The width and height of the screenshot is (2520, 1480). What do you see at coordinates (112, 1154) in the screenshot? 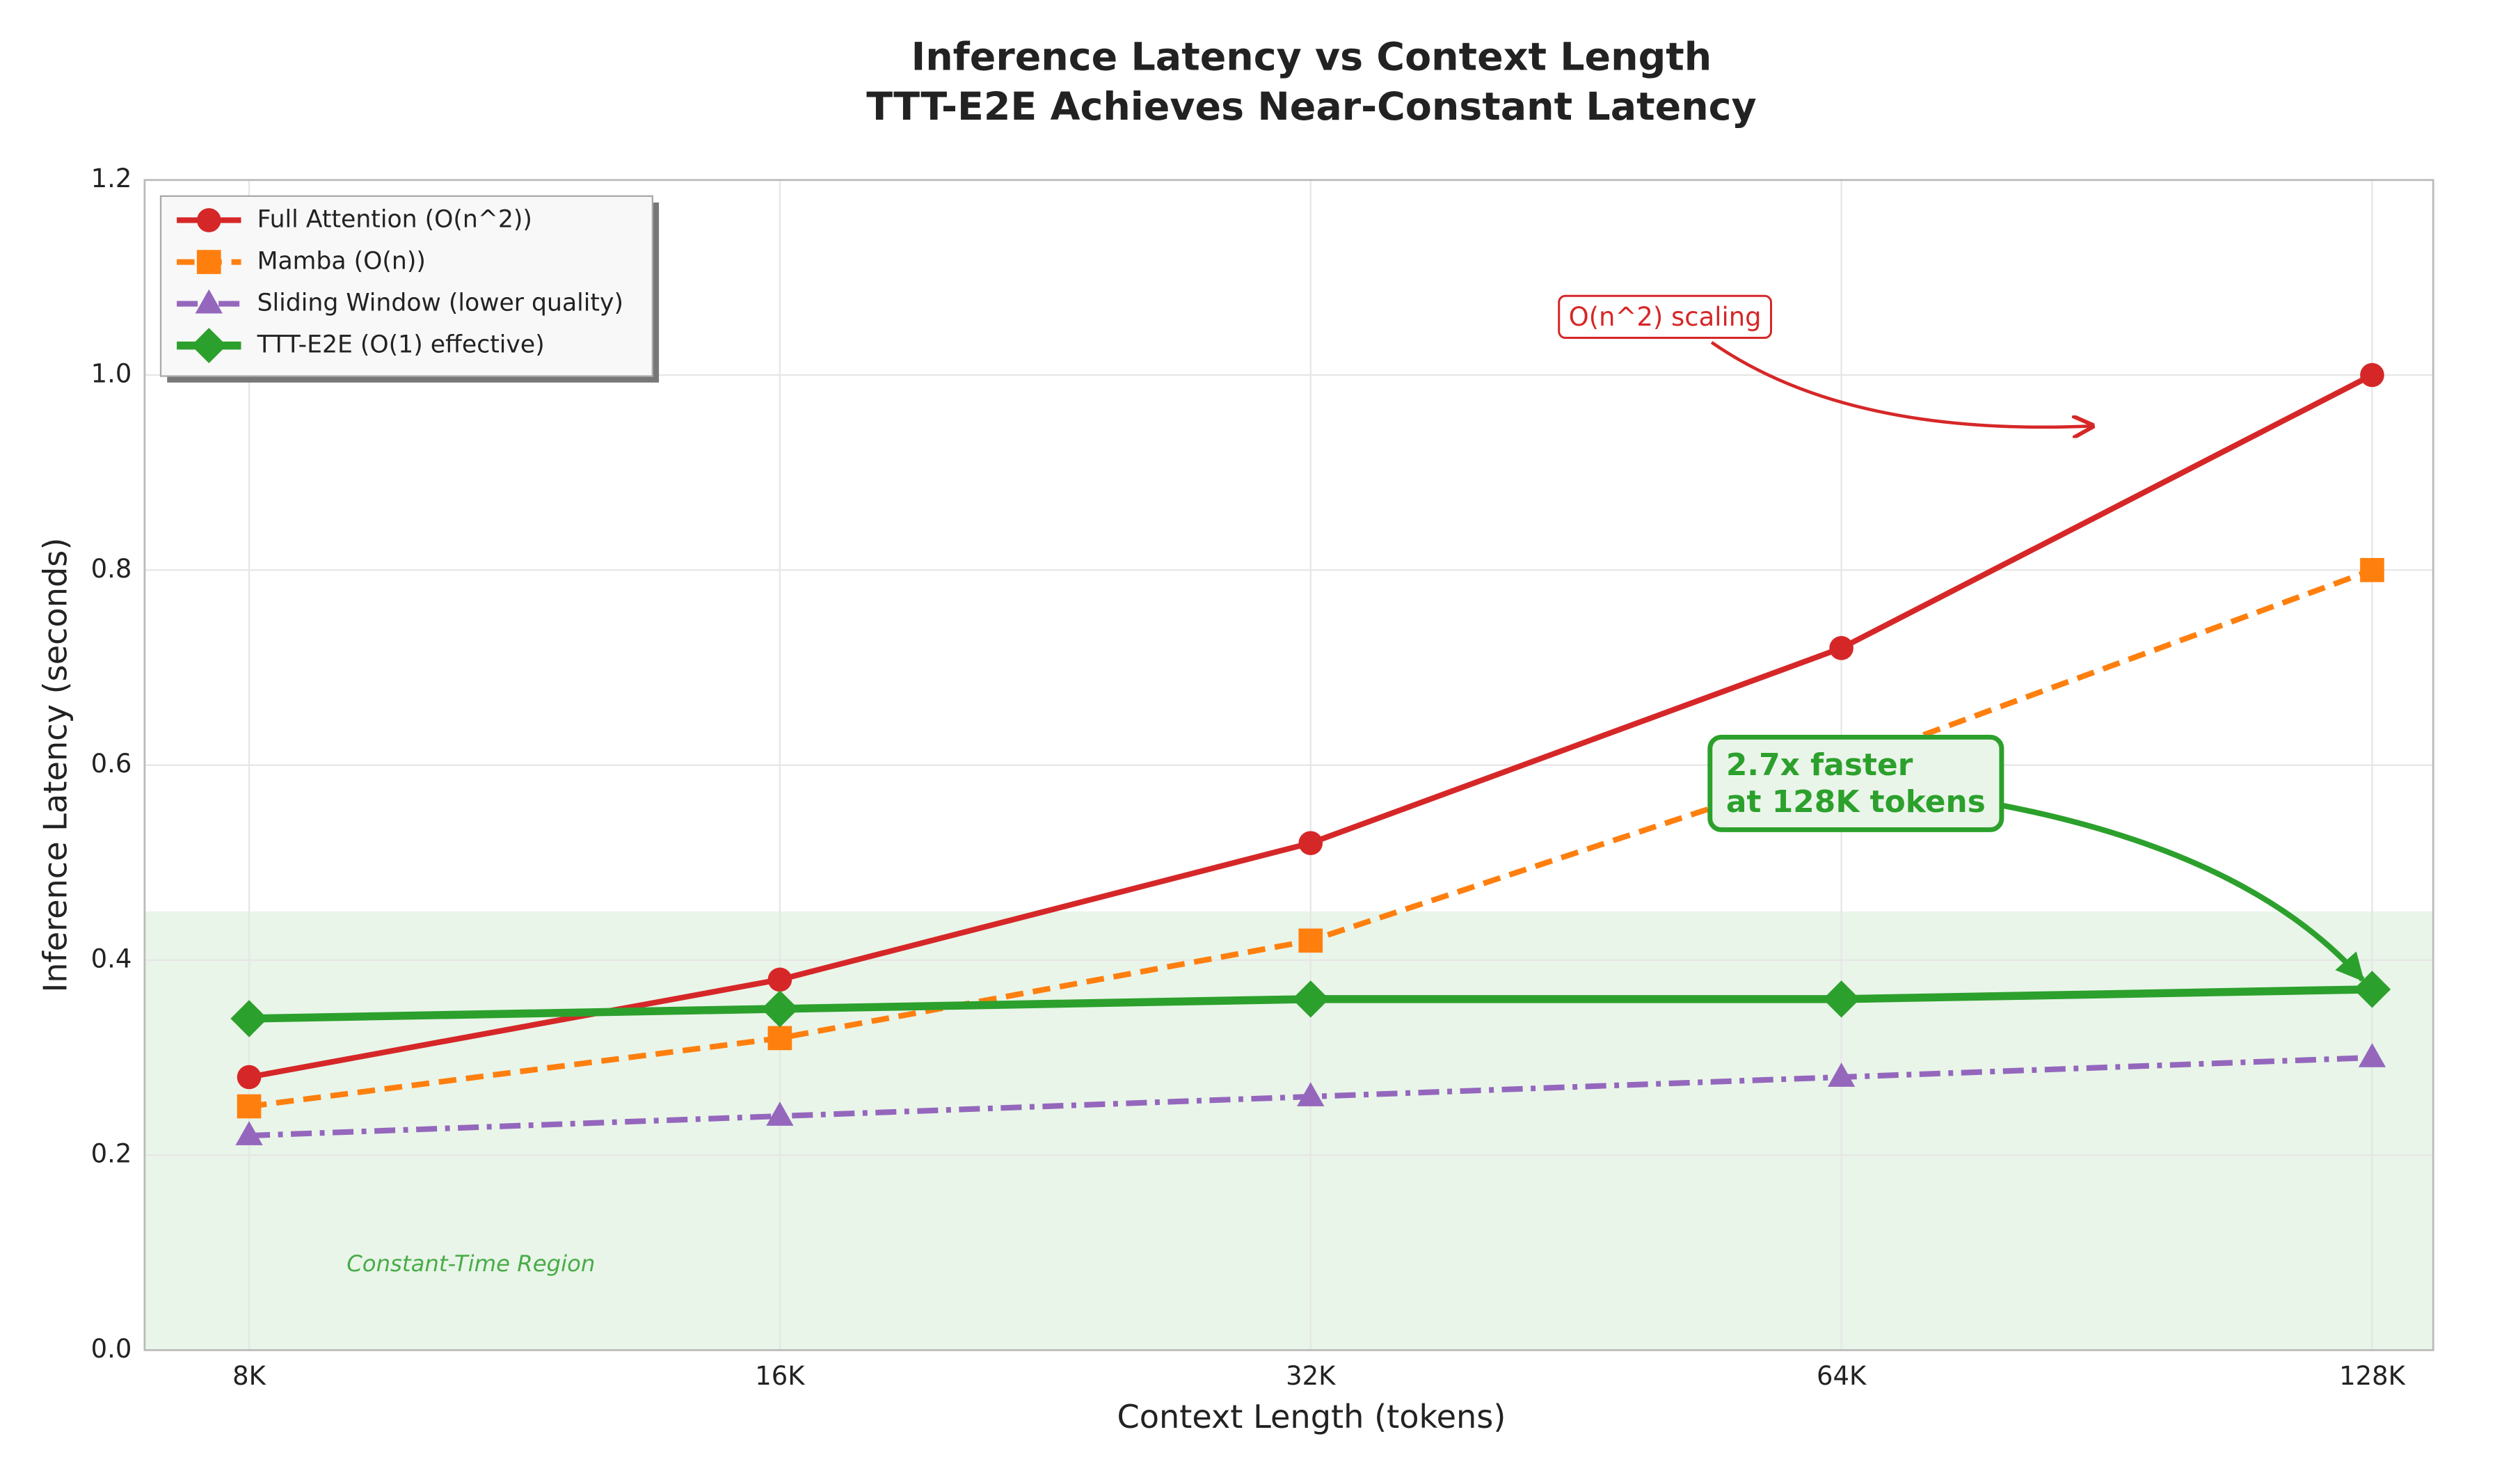
I see `y-tick-label: 0.2` at bounding box center [112, 1154].